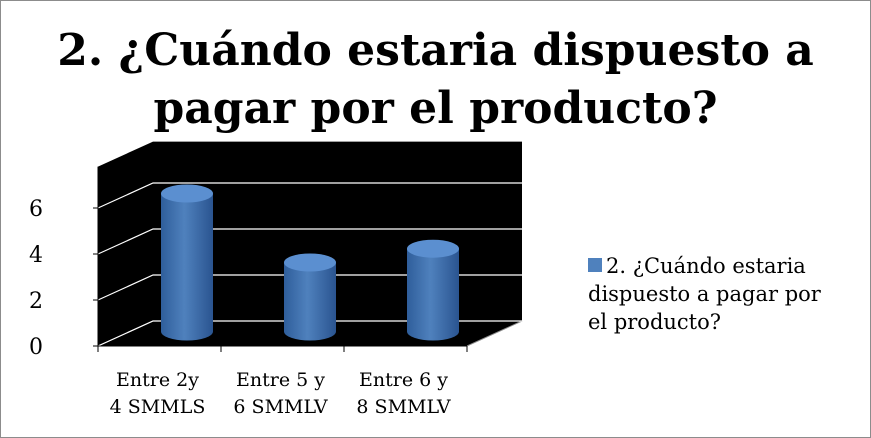 The height and width of the screenshot is (438, 871). Describe the element at coordinates (125, 243) in the screenshot. I see `side-wall` at that location.